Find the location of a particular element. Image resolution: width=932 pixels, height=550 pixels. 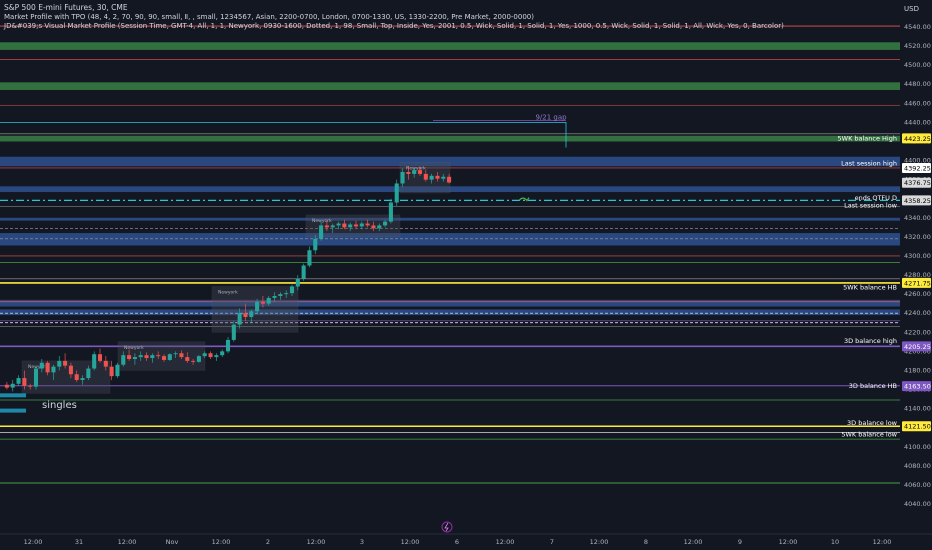

price-badge-label: 4205.25 is located at coordinates (917, 347).